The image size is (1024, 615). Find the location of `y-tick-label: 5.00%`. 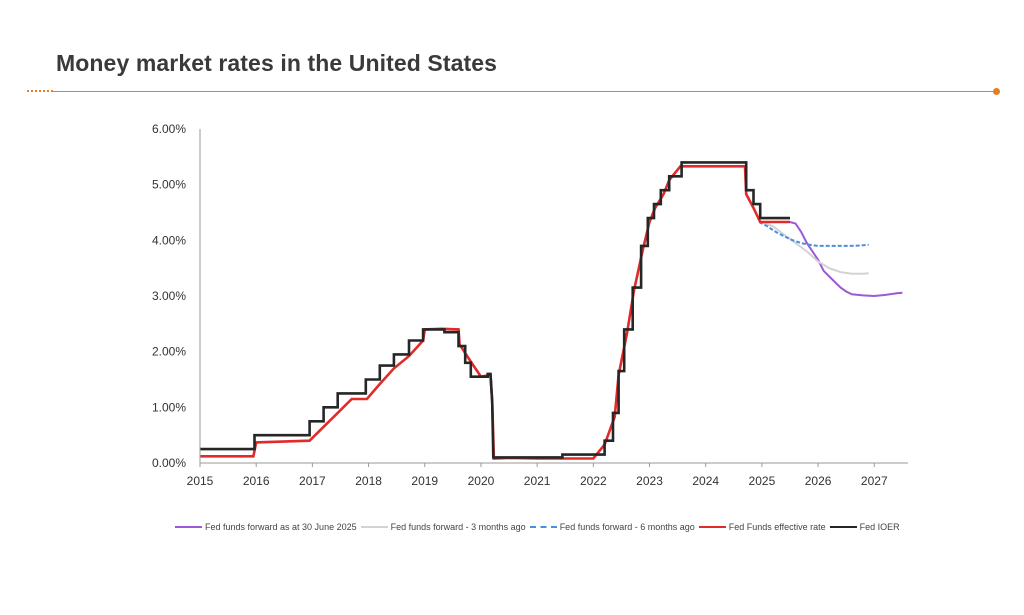

y-tick-label: 5.00% is located at coordinates (169, 185).